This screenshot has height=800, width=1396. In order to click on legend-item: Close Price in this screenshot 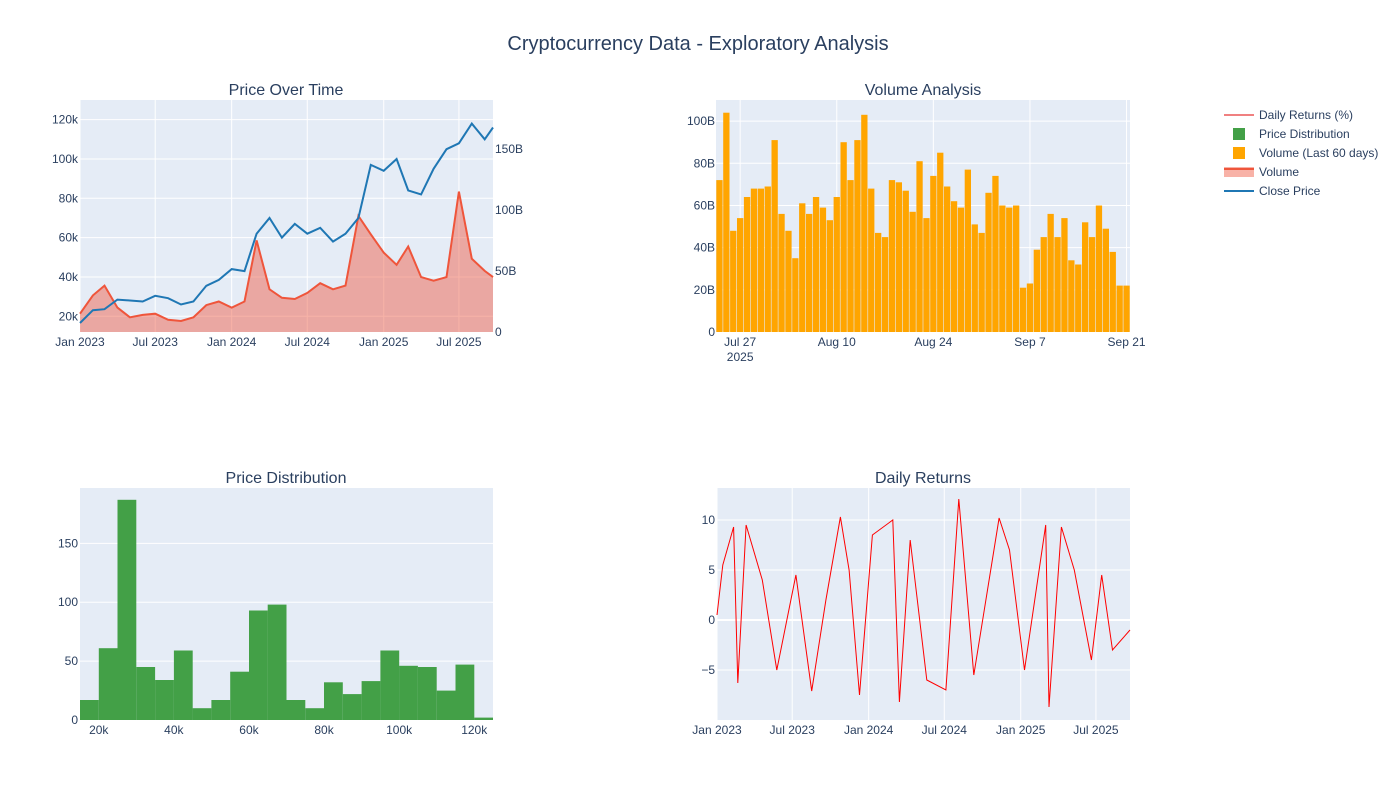, I will do `click(1272, 191)`.